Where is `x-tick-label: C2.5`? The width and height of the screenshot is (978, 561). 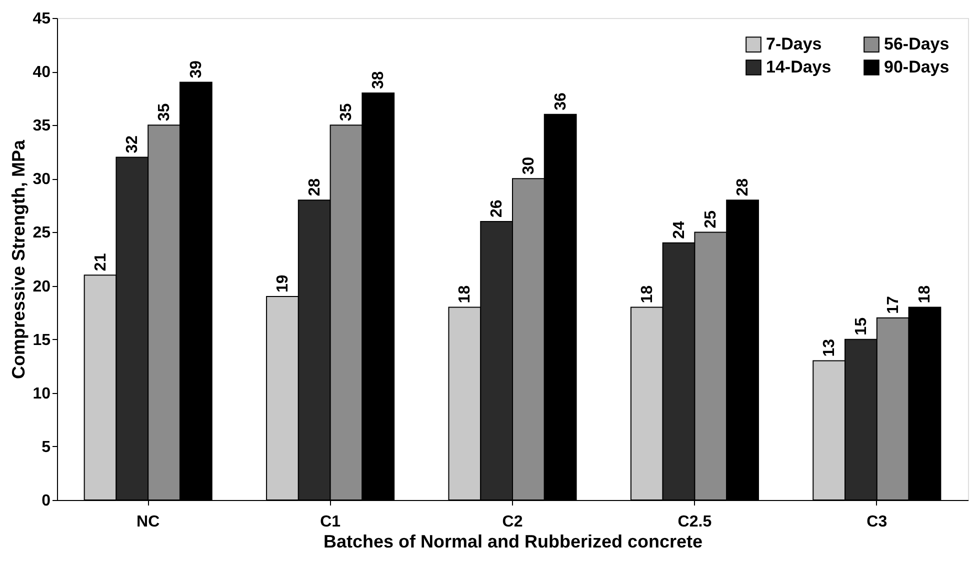
x-tick-label: C2.5 is located at coordinates (695, 522).